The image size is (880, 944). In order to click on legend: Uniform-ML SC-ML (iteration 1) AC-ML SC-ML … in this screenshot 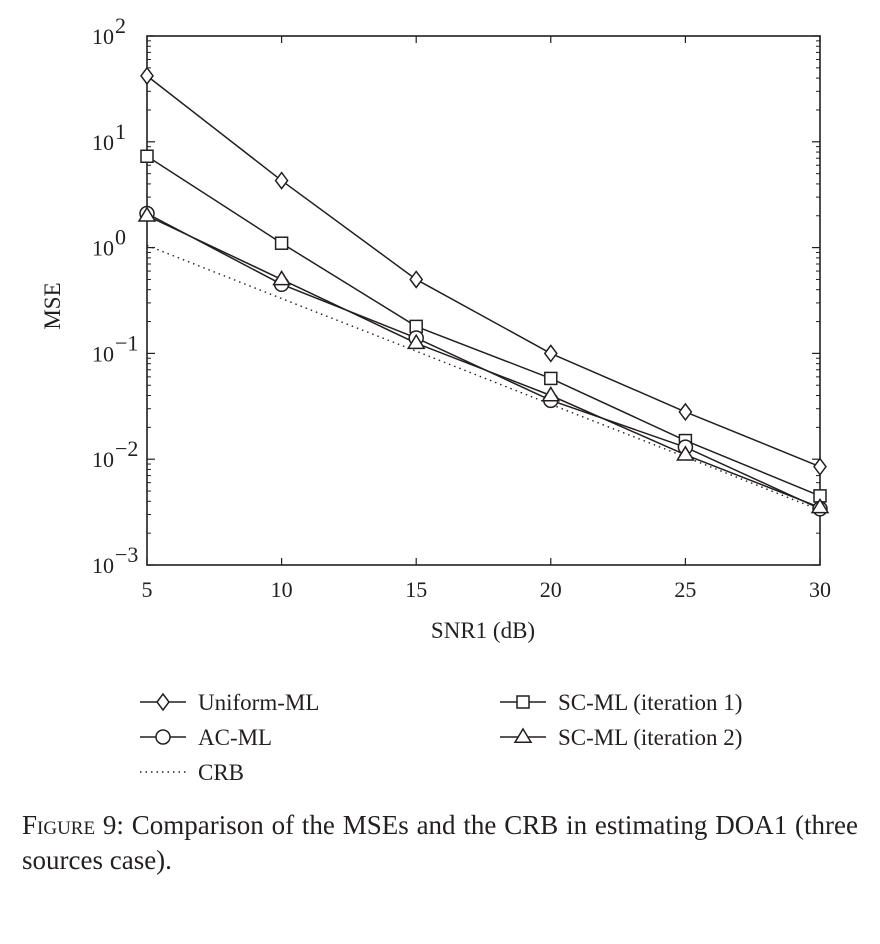, I will do `click(441, 737)`.